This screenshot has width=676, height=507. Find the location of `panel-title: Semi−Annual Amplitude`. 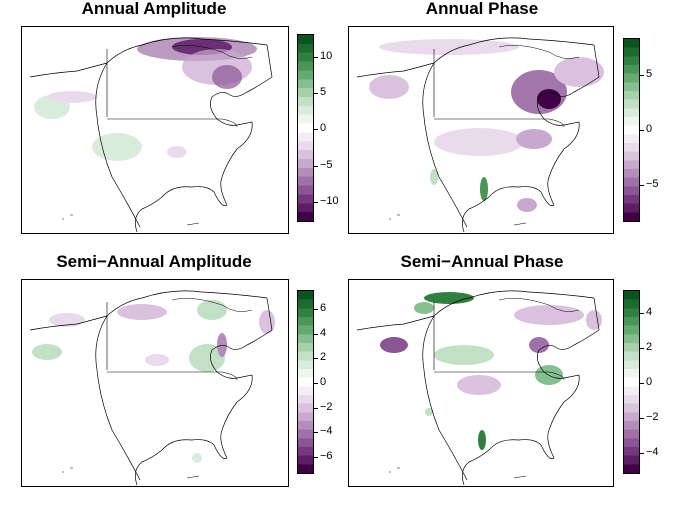

panel-title: Semi−Annual Amplitude is located at coordinates (154, 261).